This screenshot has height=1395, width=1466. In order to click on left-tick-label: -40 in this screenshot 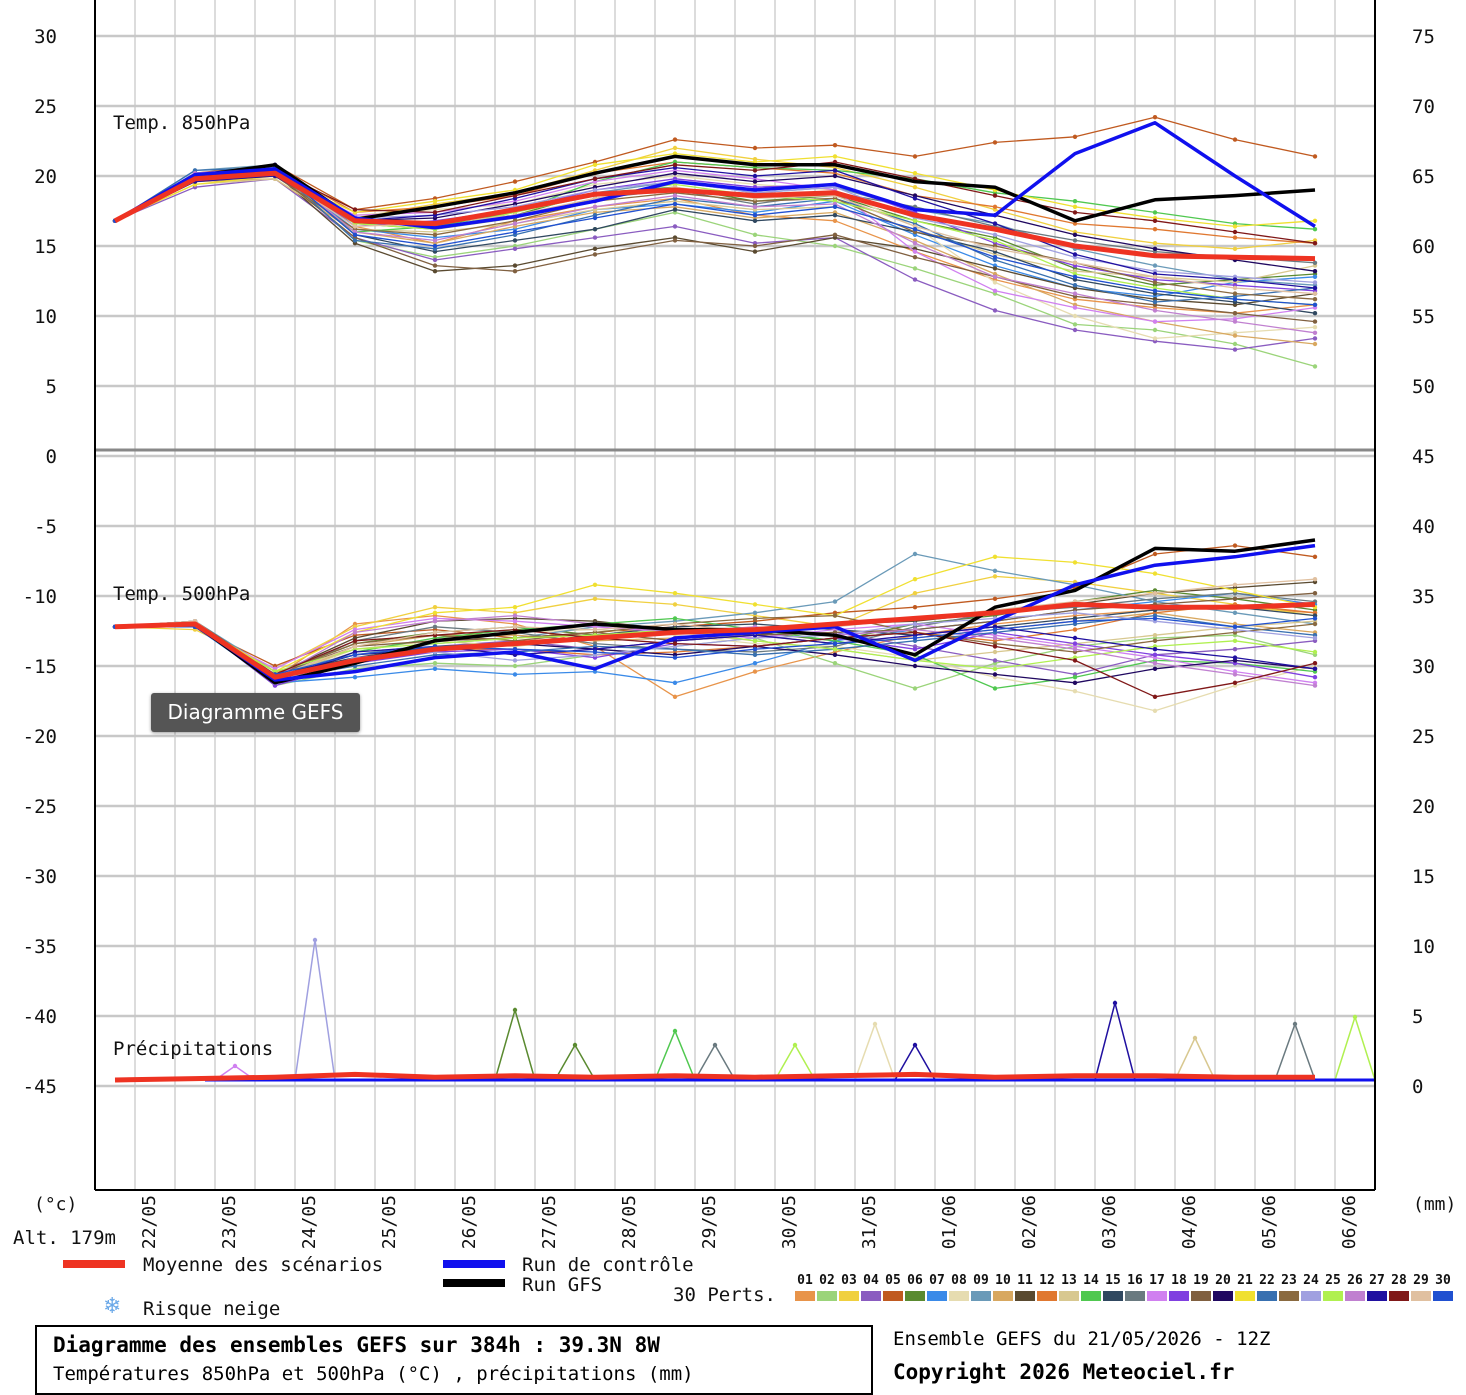, I will do `click(40, 1017)`.